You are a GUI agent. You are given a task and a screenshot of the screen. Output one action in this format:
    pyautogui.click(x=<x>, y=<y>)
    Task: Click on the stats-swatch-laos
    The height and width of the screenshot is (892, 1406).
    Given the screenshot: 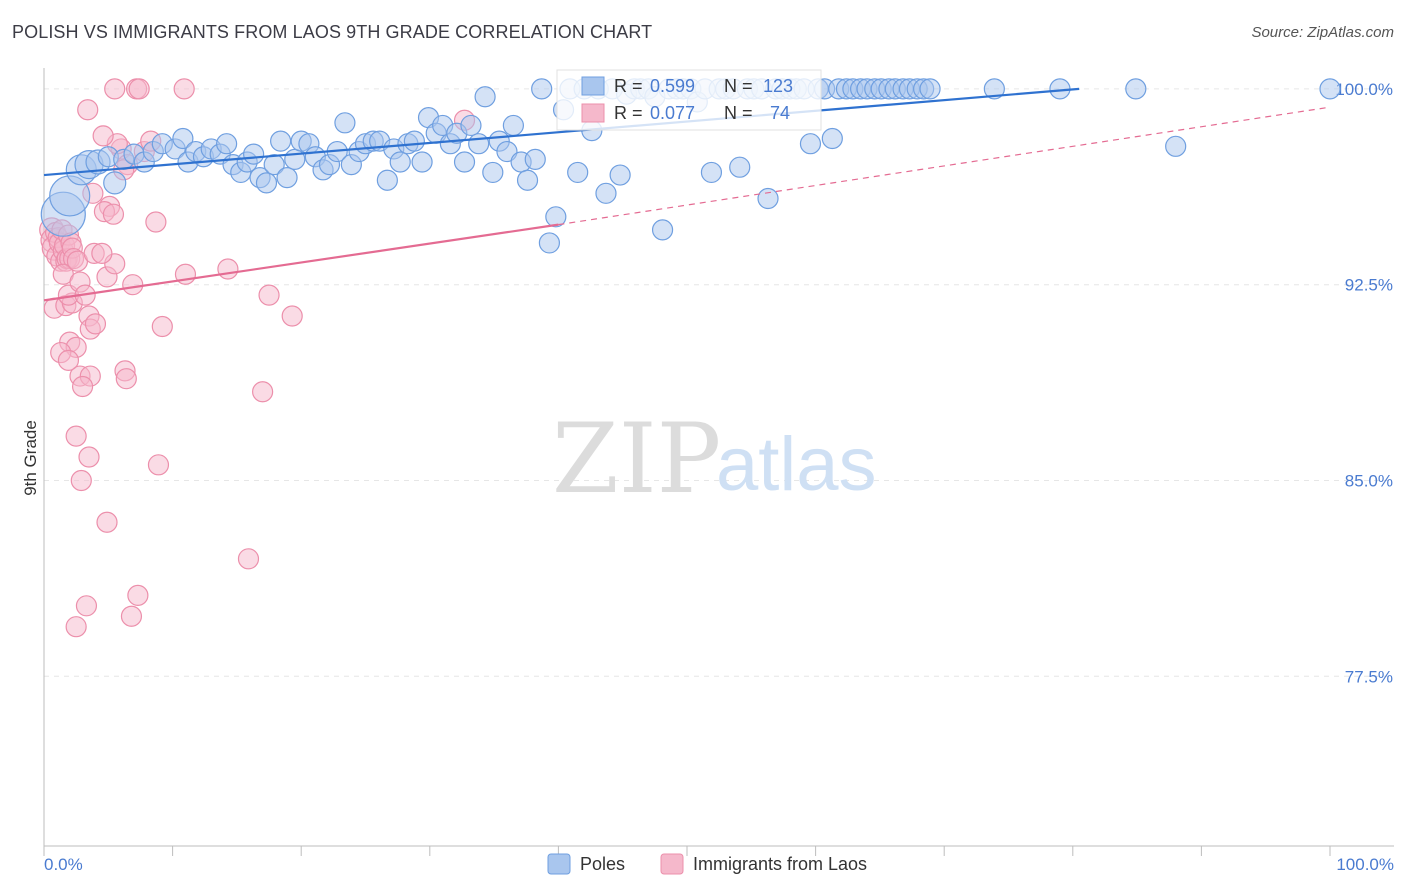 What is the action you would take?
    pyautogui.click(x=593, y=113)
    